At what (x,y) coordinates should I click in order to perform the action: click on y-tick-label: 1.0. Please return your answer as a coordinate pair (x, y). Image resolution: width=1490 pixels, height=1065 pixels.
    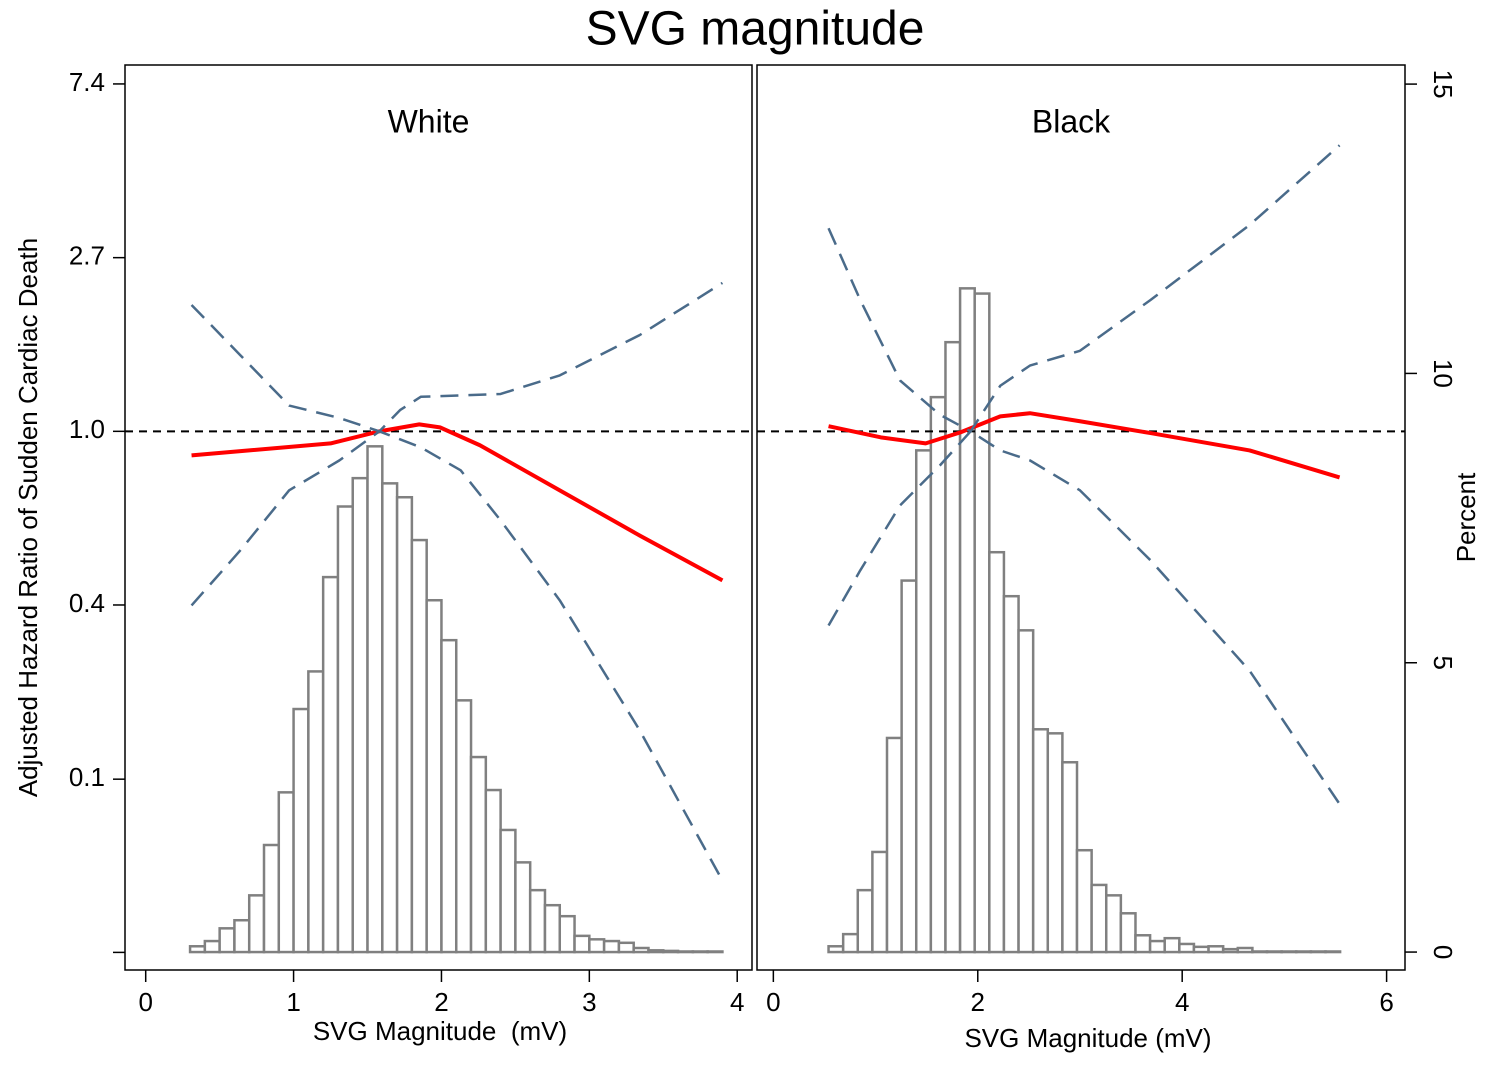
    Looking at the image, I should click on (87, 429).